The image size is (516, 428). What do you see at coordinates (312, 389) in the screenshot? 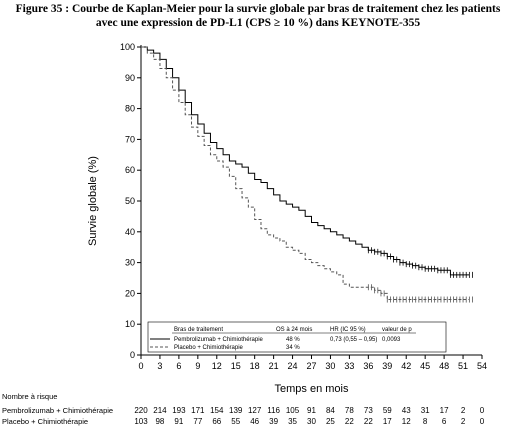
I see `x-axis-label: Temps en mois` at bounding box center [312, 389].